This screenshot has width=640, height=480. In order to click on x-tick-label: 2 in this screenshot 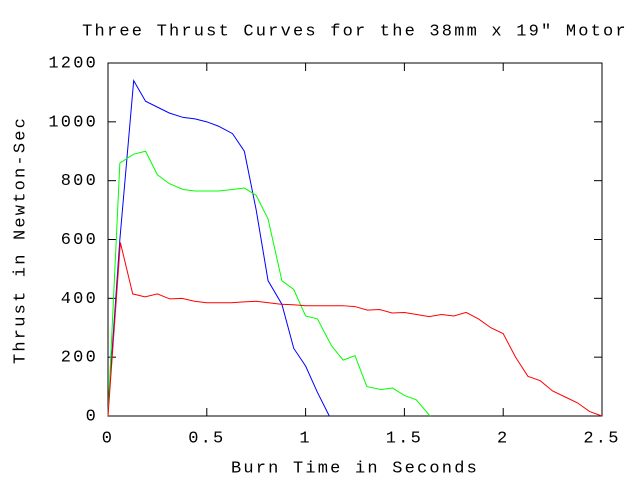, I will do `click(503, 438)`.